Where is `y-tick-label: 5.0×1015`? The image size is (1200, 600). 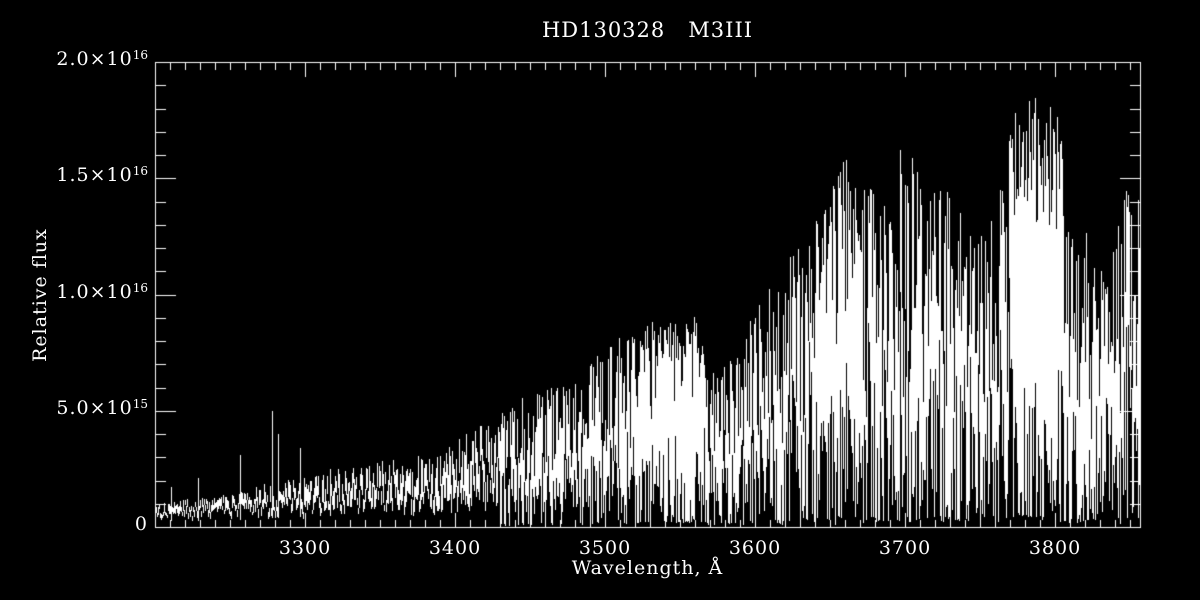
y-tick-label: 5.0×1015 is located at coordinates (102, 408).